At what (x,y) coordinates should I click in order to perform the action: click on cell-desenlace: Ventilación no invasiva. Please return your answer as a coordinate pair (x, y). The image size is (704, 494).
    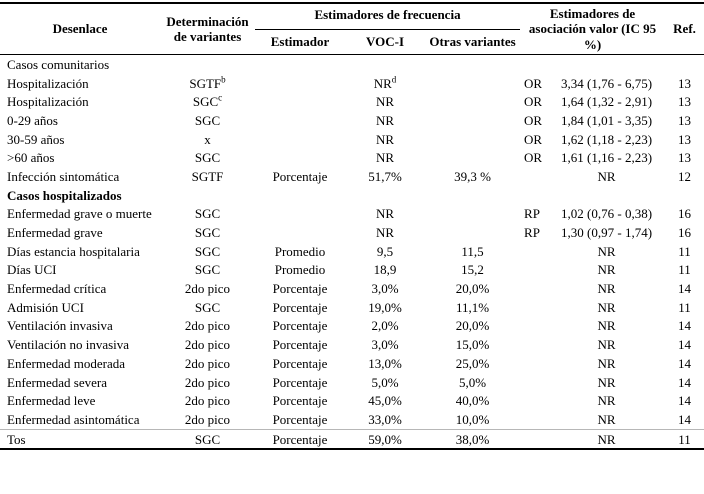
    Looking at the image, I should click on (68, 345).